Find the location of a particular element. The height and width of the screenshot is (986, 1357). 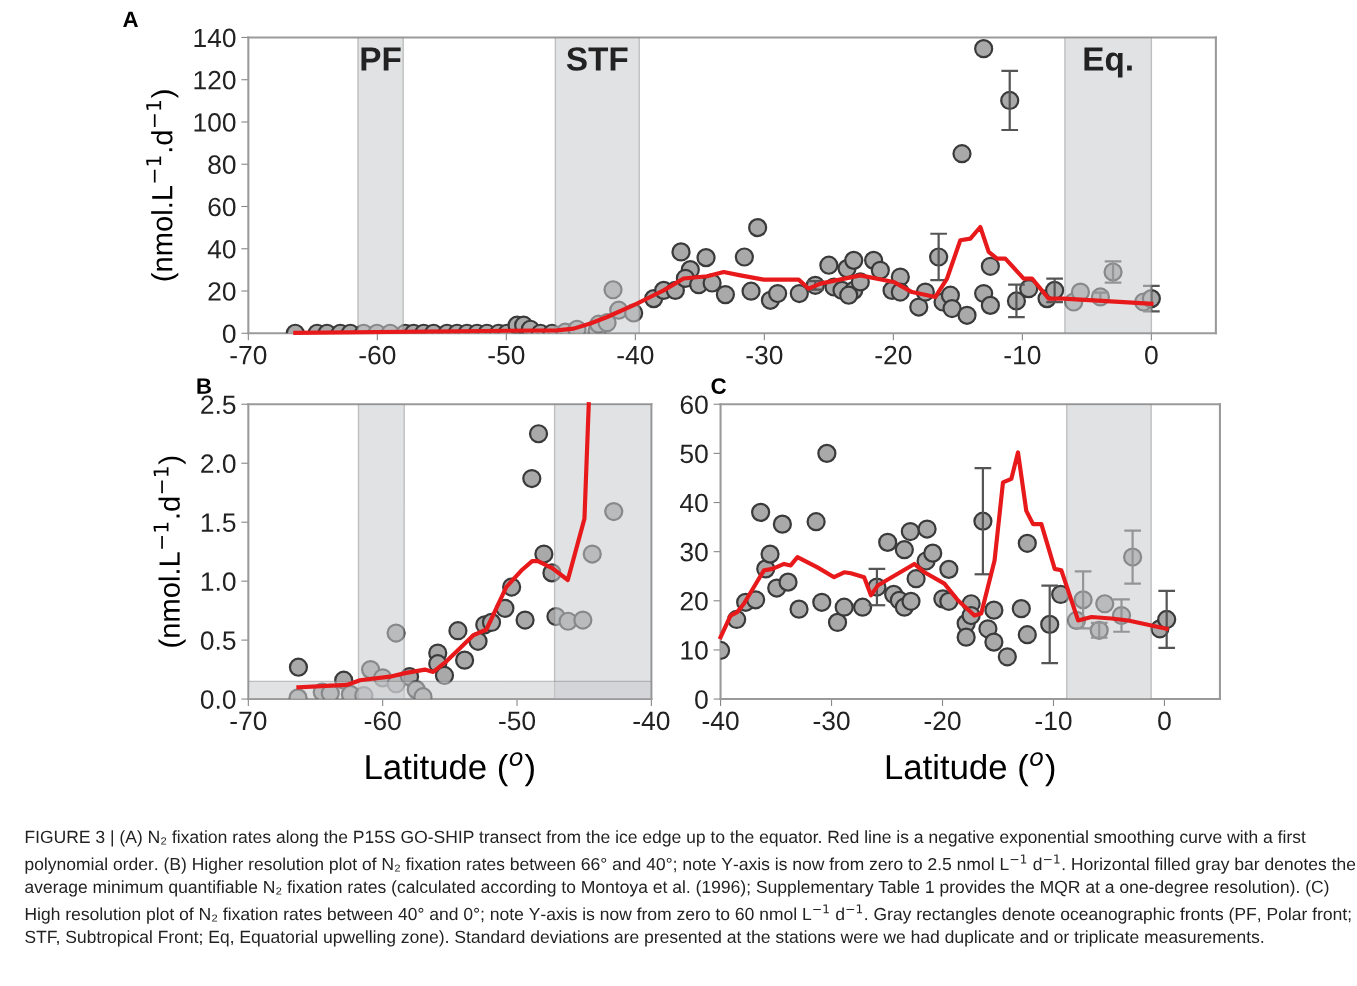

text: FIGURE 3 | (A) N₂ fixation rates along the P15S GO-SHIP transect from the ice edge up to the equator. Red line is a negative exponential smoothing curve with a first polynomial order. (B) Higher resolution plot of N₂ fixation rates between 66° and 40°; note Y-axis is now from zero to 2.5 nmol L$^{−1}$ d$^{−1}$. Horizontal filled gray bar denotes the average minimum quantifiable N₂ fixation rates (calculated according to Montoya et al. (1996); Supplementary Table 1 provides the MQR at a one-degree resolution). (C) High resolution plot of N₂ fixation rates between 40° and 0°; note Y-axis is now from zero to 60 nmol L$^{−1}$ d$^{−1}$. Gray rectangles denote oceanographic fronts (PF, Polar front; STF, Subtropical Front; Eq, Equatorial upwelling zone). Standard deviations are presented at the stations were we had duplicate and or triplicate measurements. is located at coordinates (690, 888).